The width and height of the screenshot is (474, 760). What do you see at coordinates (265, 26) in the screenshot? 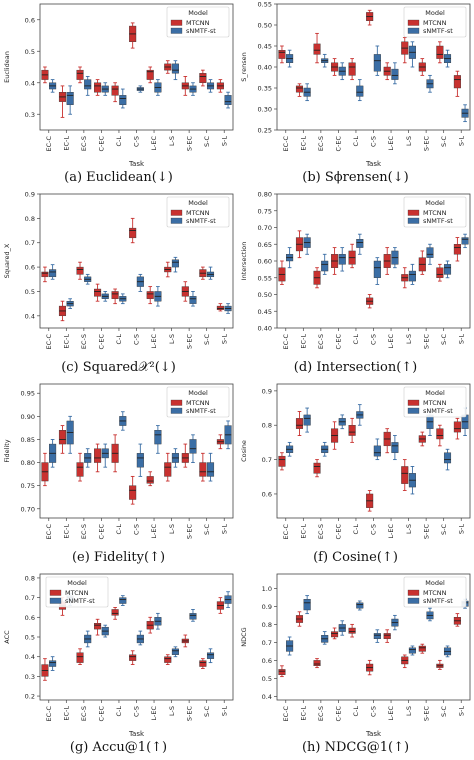
I see `y-tick-label: 0.50` at bounding box center [265, 26].